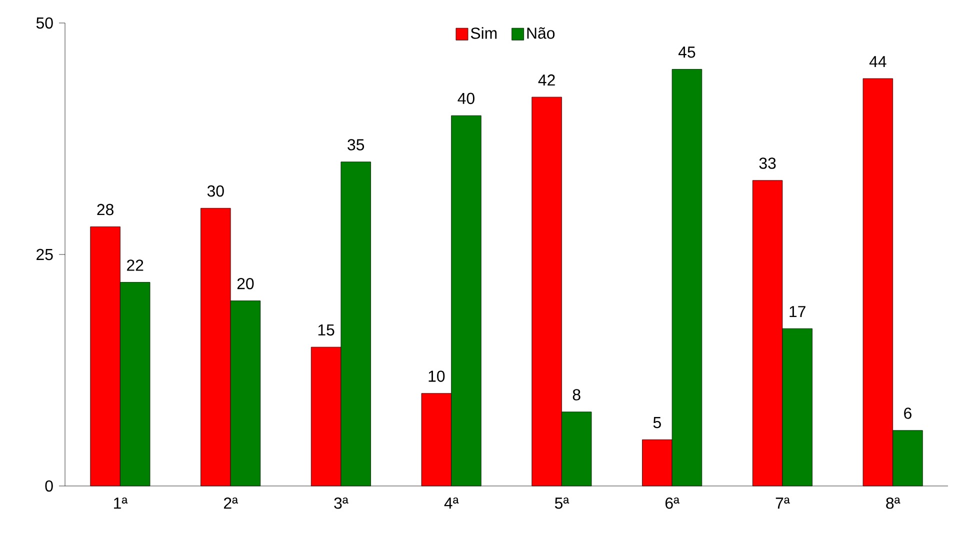 Image resolution: width=954 pixels, height=537 pixels. I want to click on legend-label: Sim, so click(483, 33).